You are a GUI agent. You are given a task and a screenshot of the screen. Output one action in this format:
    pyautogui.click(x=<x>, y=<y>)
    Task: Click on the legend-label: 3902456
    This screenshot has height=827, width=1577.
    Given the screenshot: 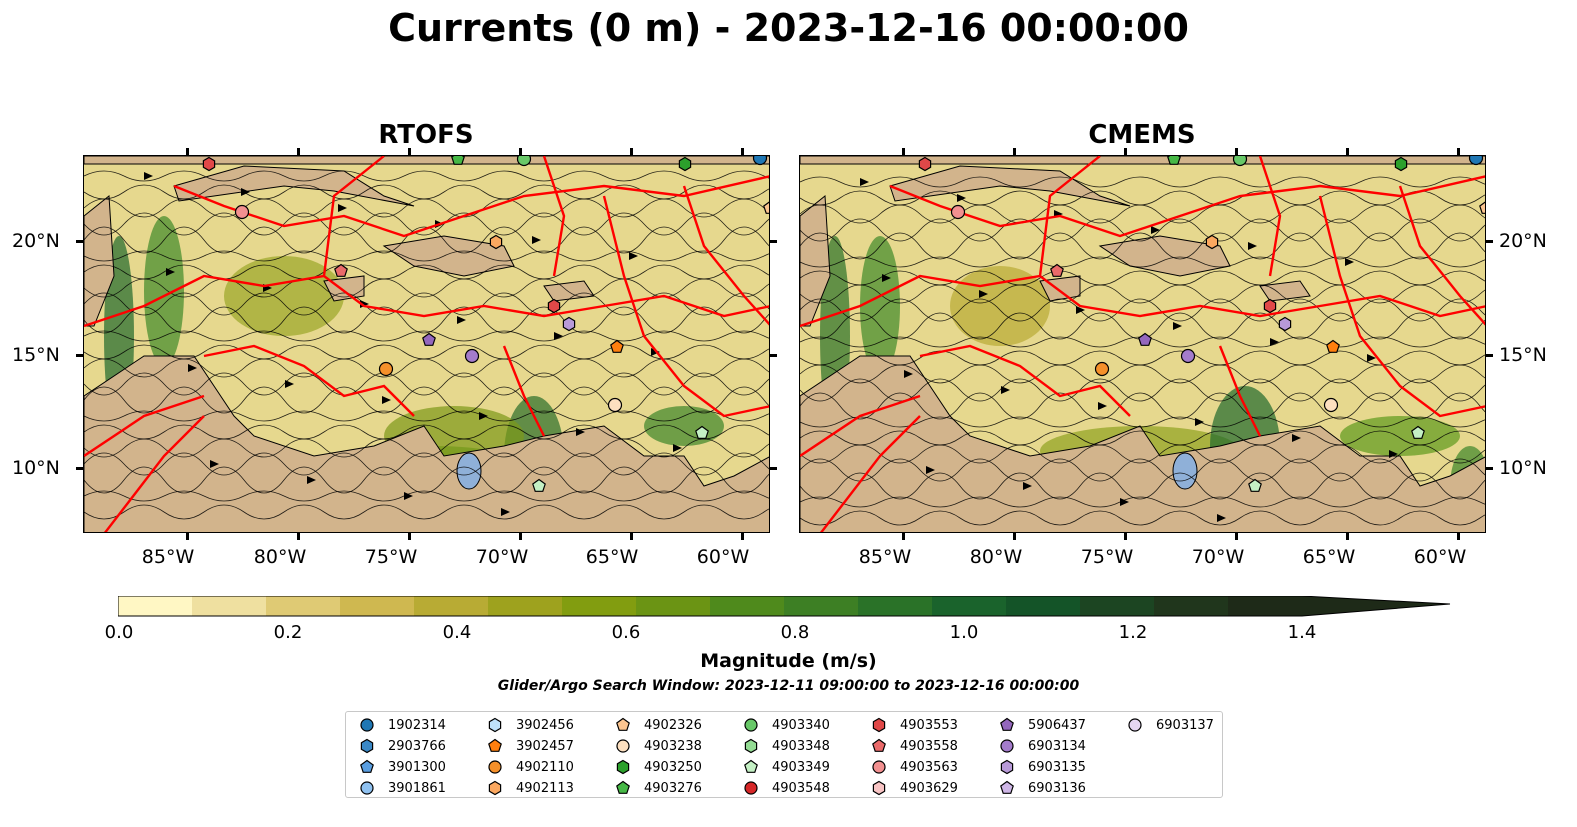 What is the action you would take?
    pyautogui.click(x=545, y=725)
    